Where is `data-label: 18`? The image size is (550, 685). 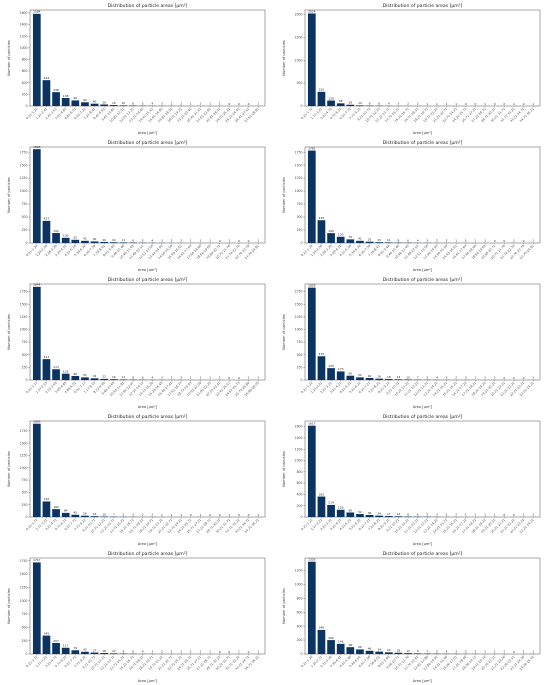
data-label: 18 is located at coordinates (389, 377).